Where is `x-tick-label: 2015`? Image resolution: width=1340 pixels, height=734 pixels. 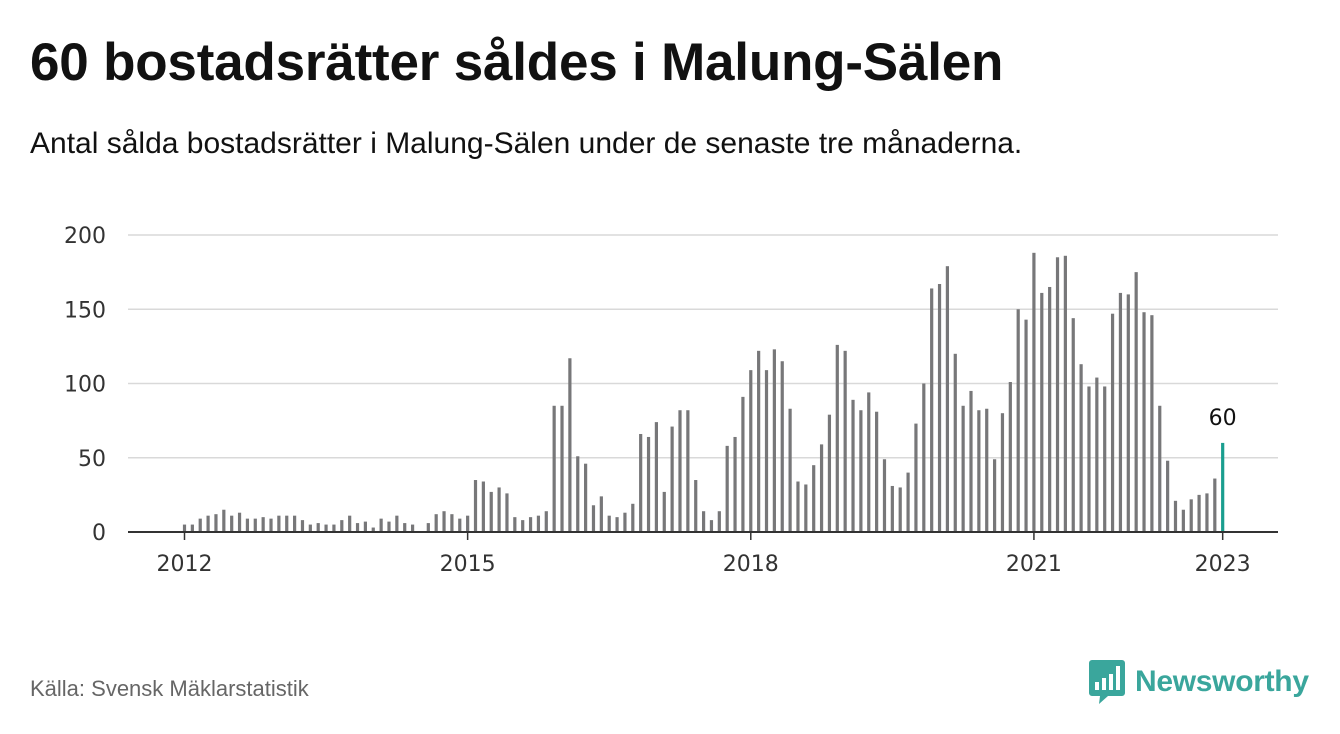
x-tick-label: 2015 is located at coordinates (468, 564).